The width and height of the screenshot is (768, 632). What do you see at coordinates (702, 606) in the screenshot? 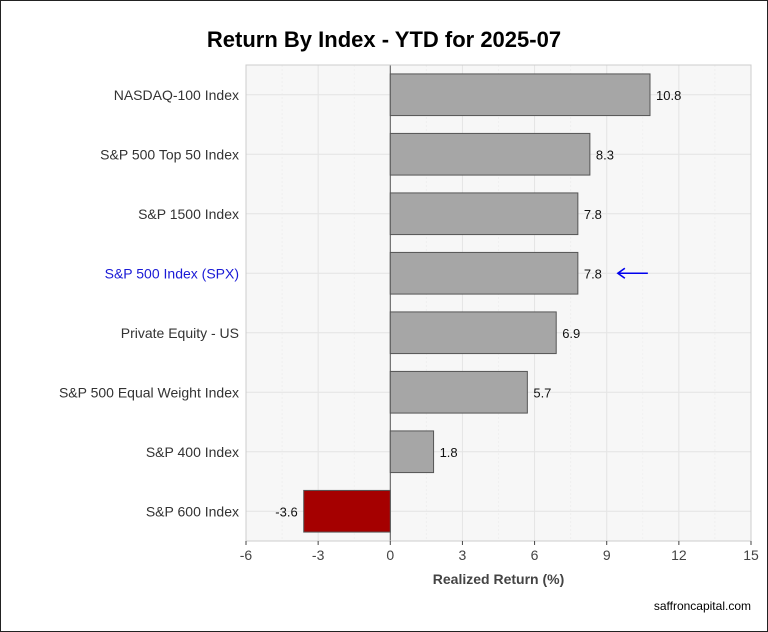
I see `source-note: saffroncapital.com` at bounding box center [702, 606].